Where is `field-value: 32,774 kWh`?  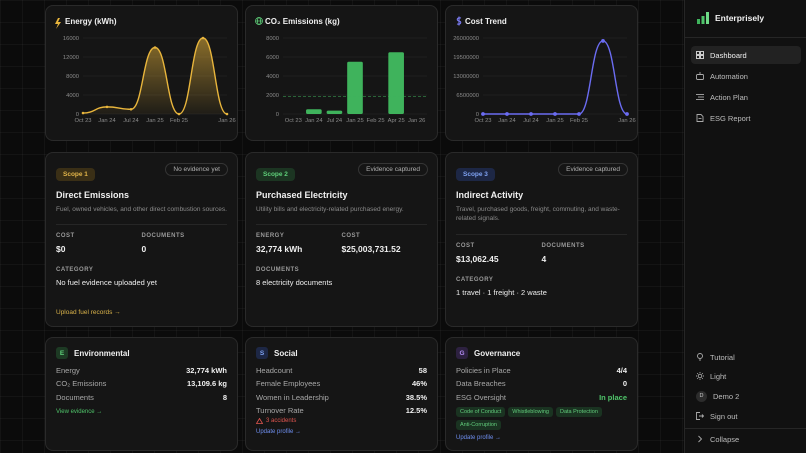 field-value: 32,774 kWh is located at coordinates (279, 249).